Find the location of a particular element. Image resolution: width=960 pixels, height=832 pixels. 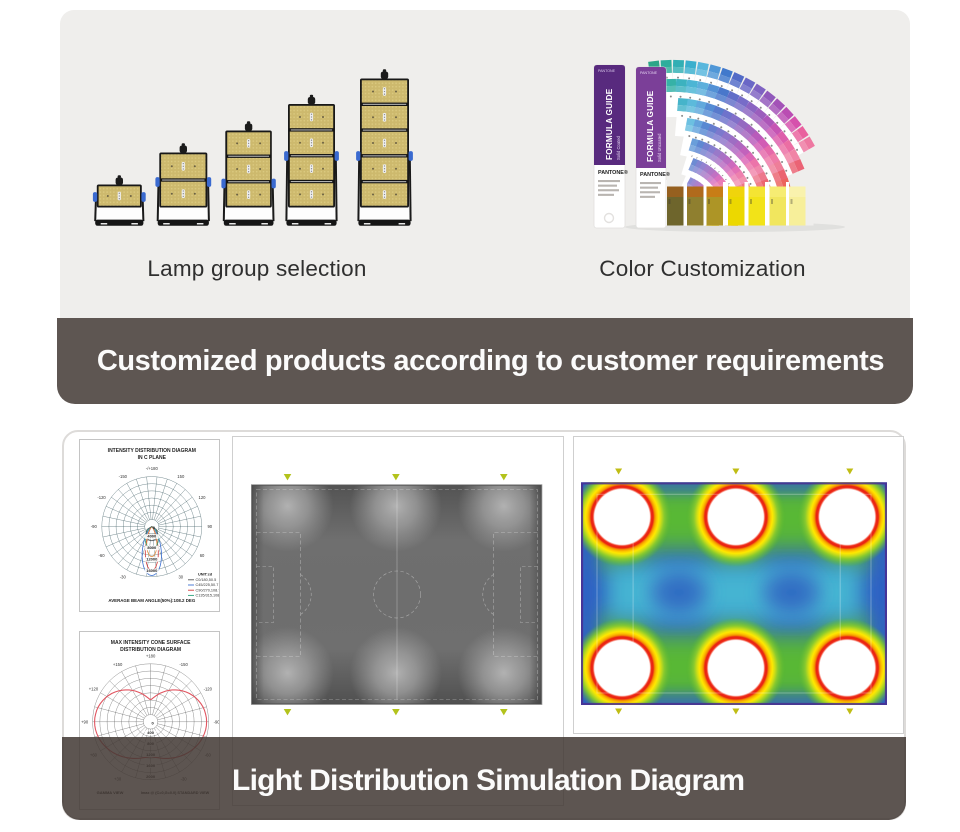

svg-text: 150 is located at coordinates (181, 476).